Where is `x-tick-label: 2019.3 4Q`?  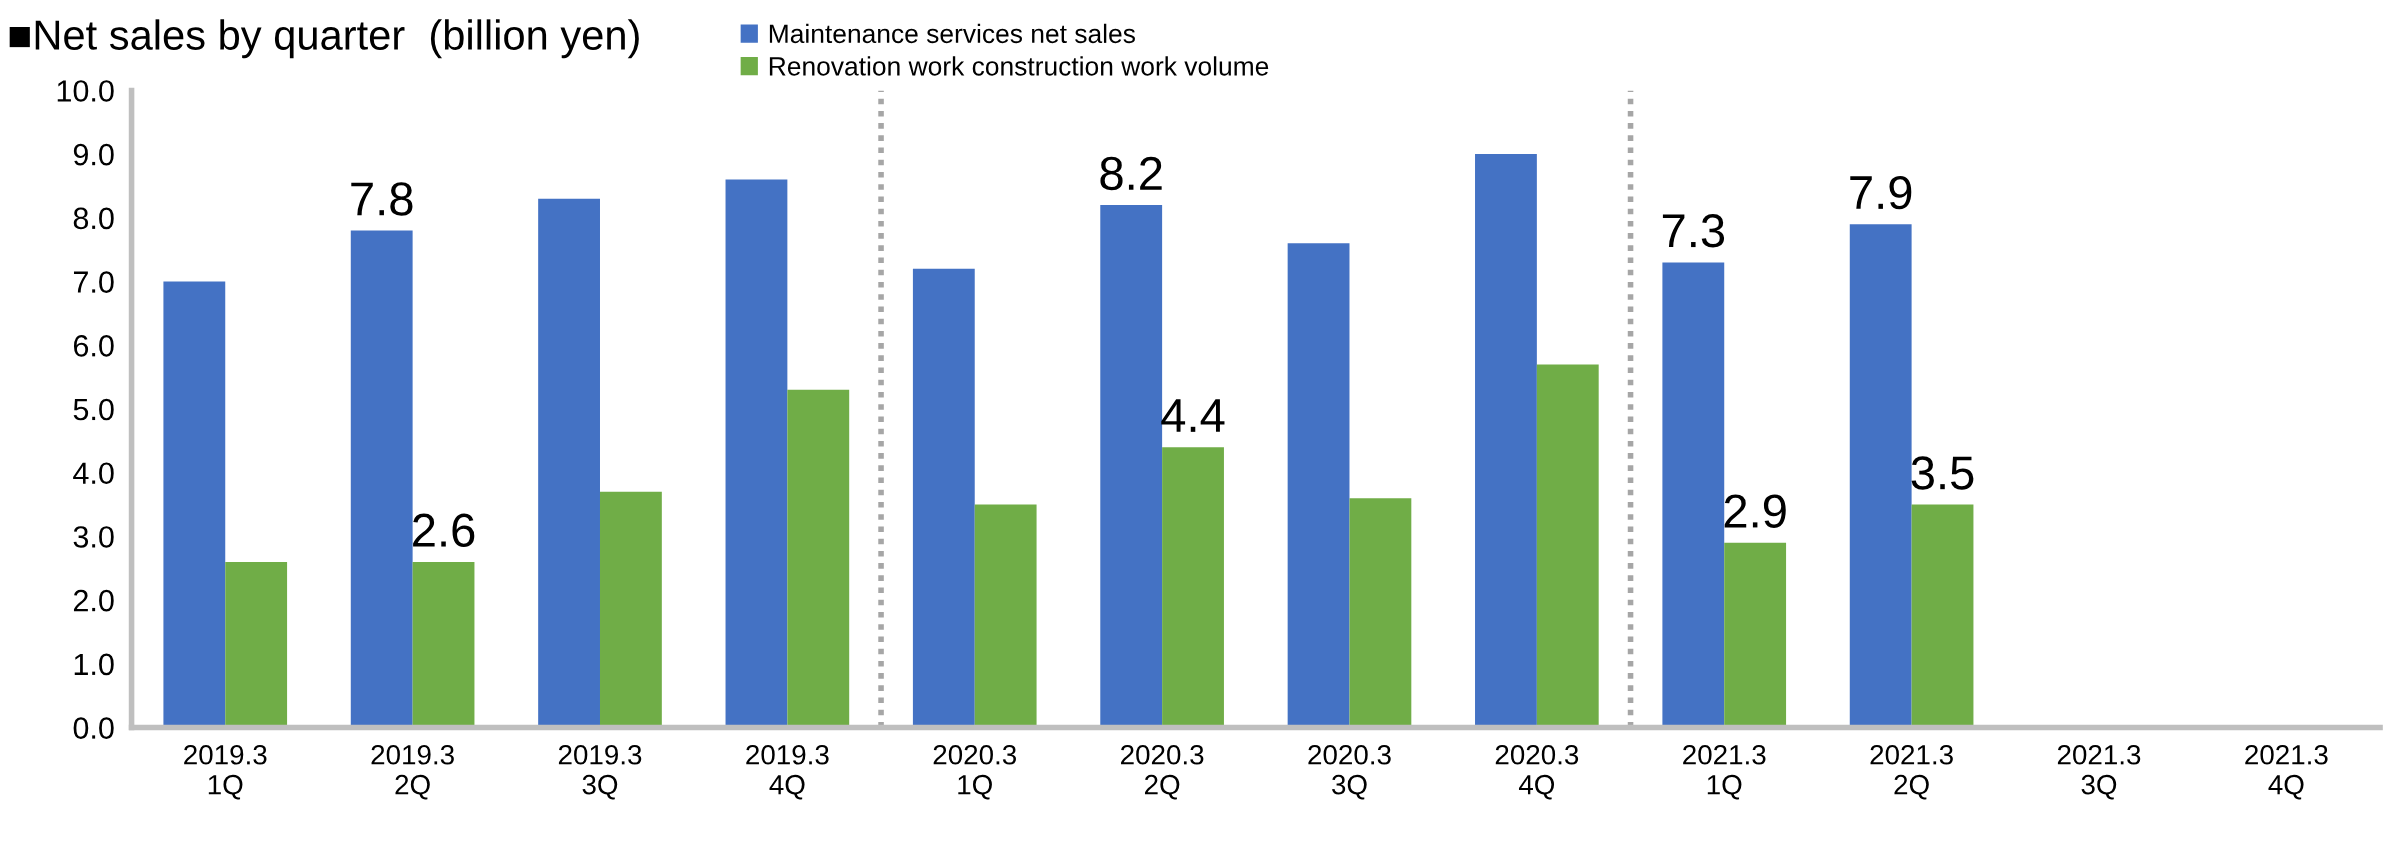 x-tick-label: 2019.3 4Q is located at coordinates (787, 772).